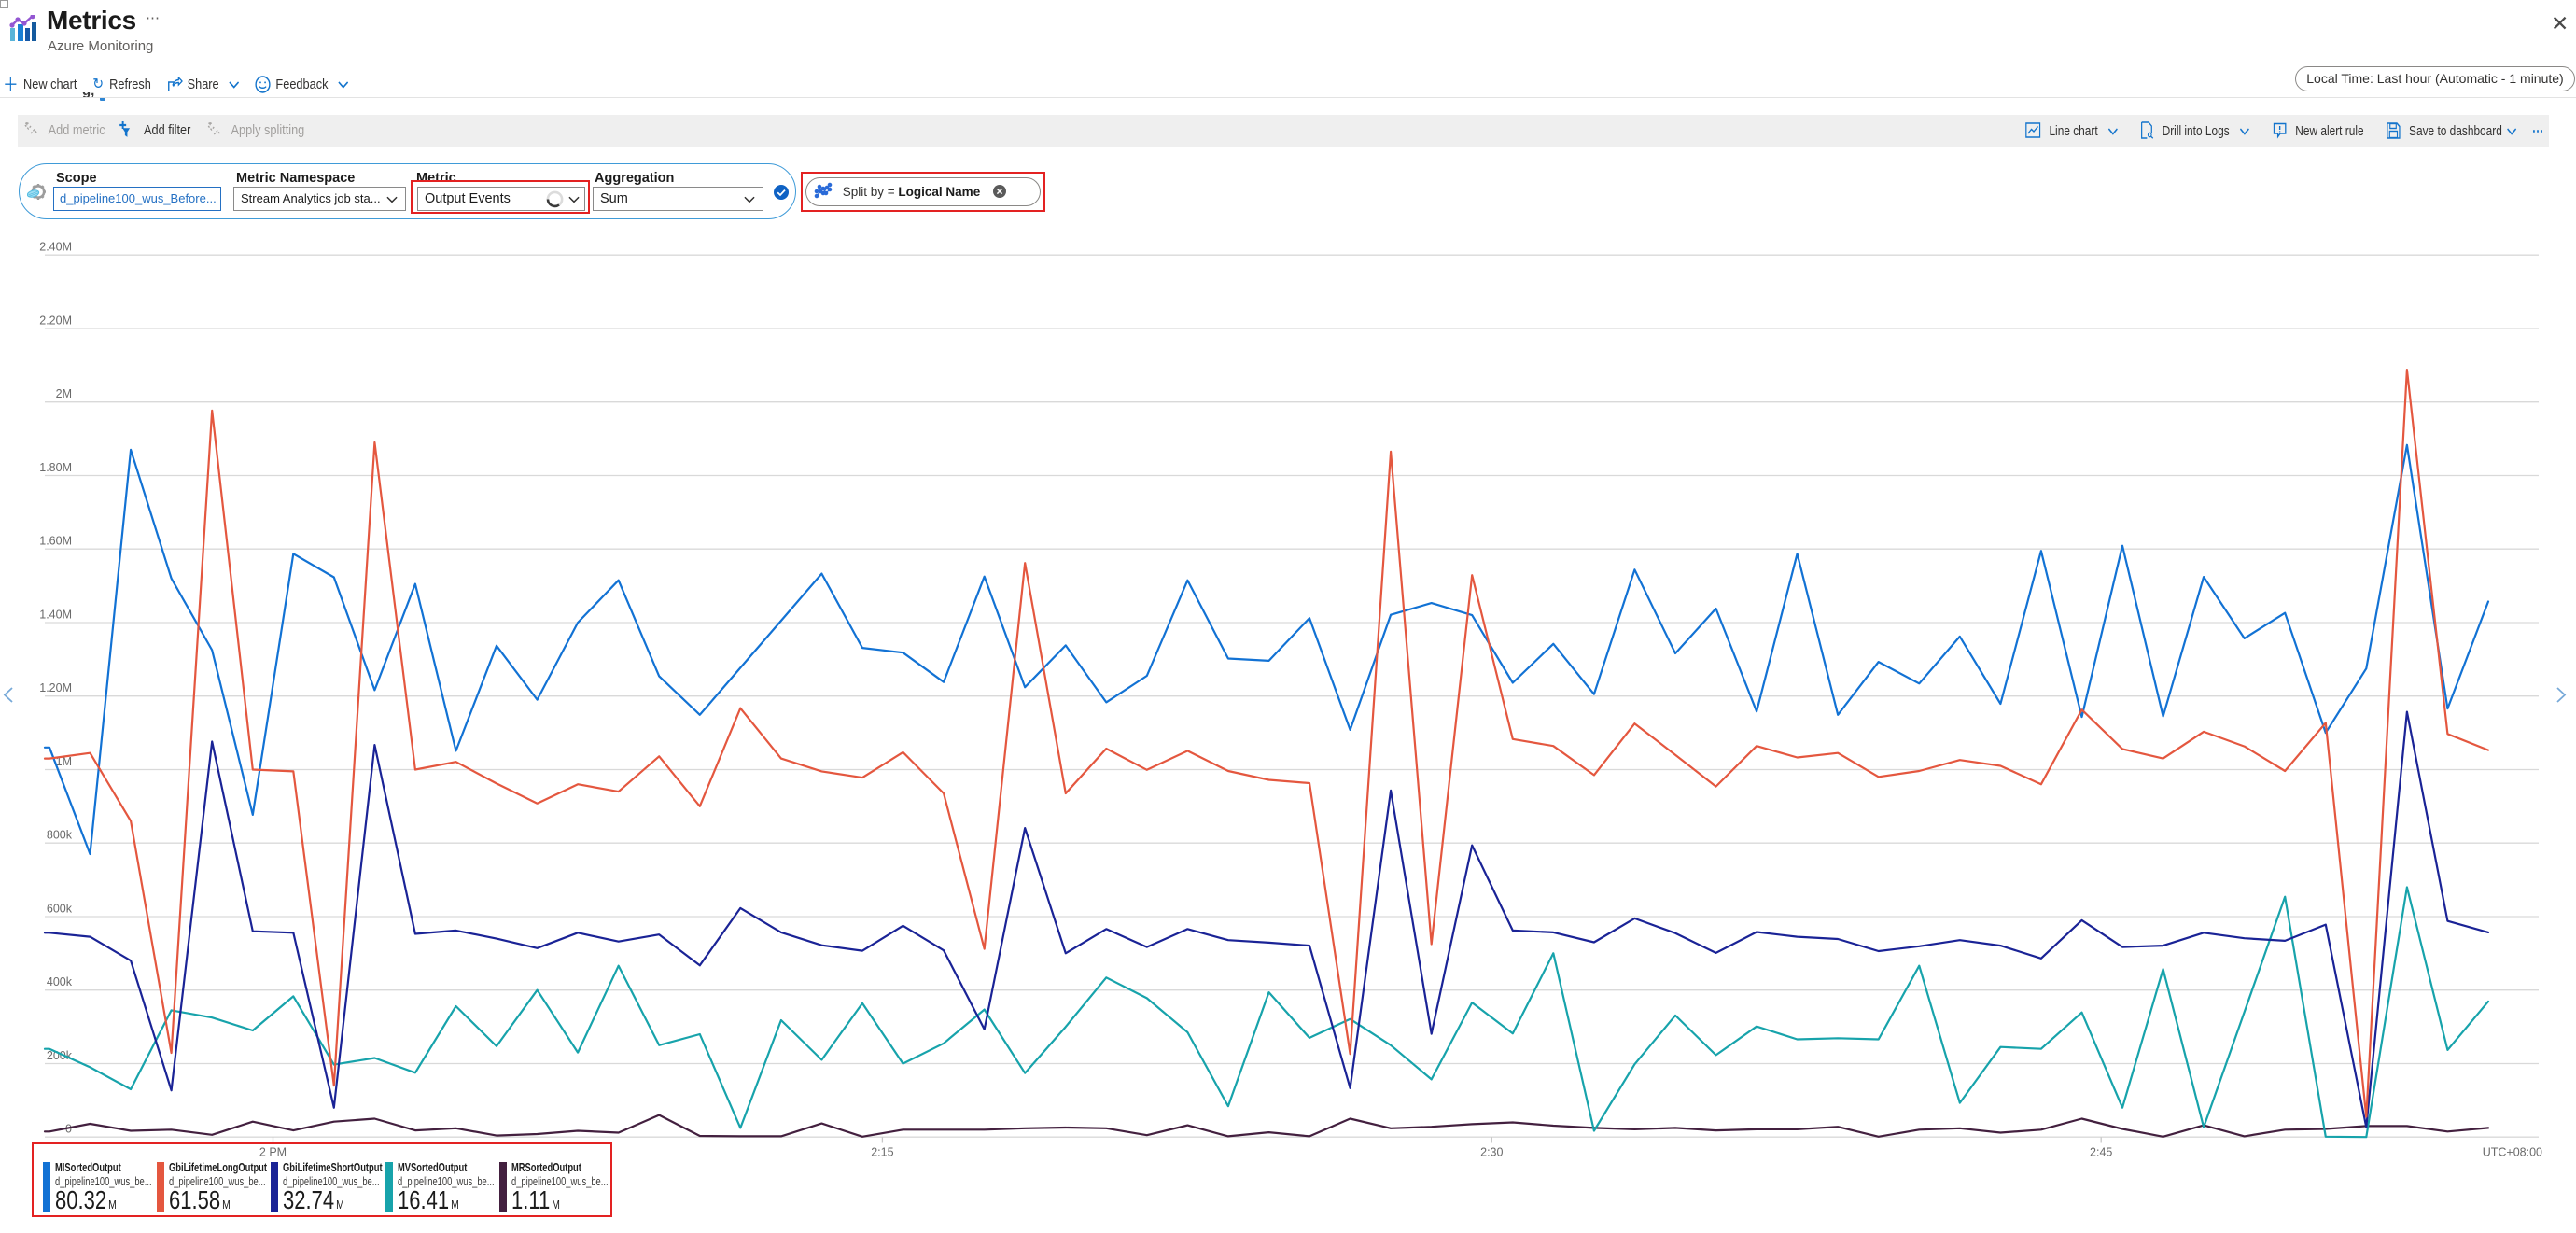 Image resolution: width=2576 pixels, height=1233 pixels. What do you see at coordinates (55, 247) in the screenshot?
I see `svg-text: 2.40M` at bounding box center [55, 247].